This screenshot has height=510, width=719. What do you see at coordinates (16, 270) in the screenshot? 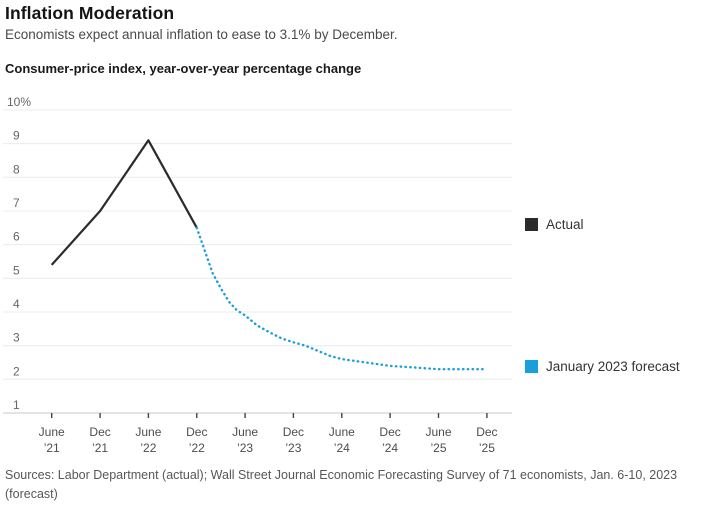
I see `y-axis-label: 5` at bounding box center [16, 270].